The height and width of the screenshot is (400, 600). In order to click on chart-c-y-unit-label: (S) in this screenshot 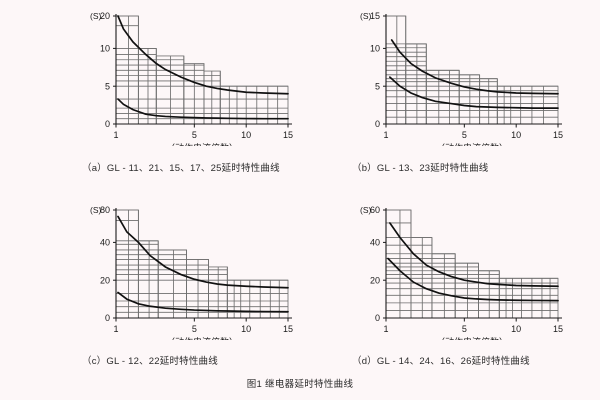, I will do `click(96, 210)`.